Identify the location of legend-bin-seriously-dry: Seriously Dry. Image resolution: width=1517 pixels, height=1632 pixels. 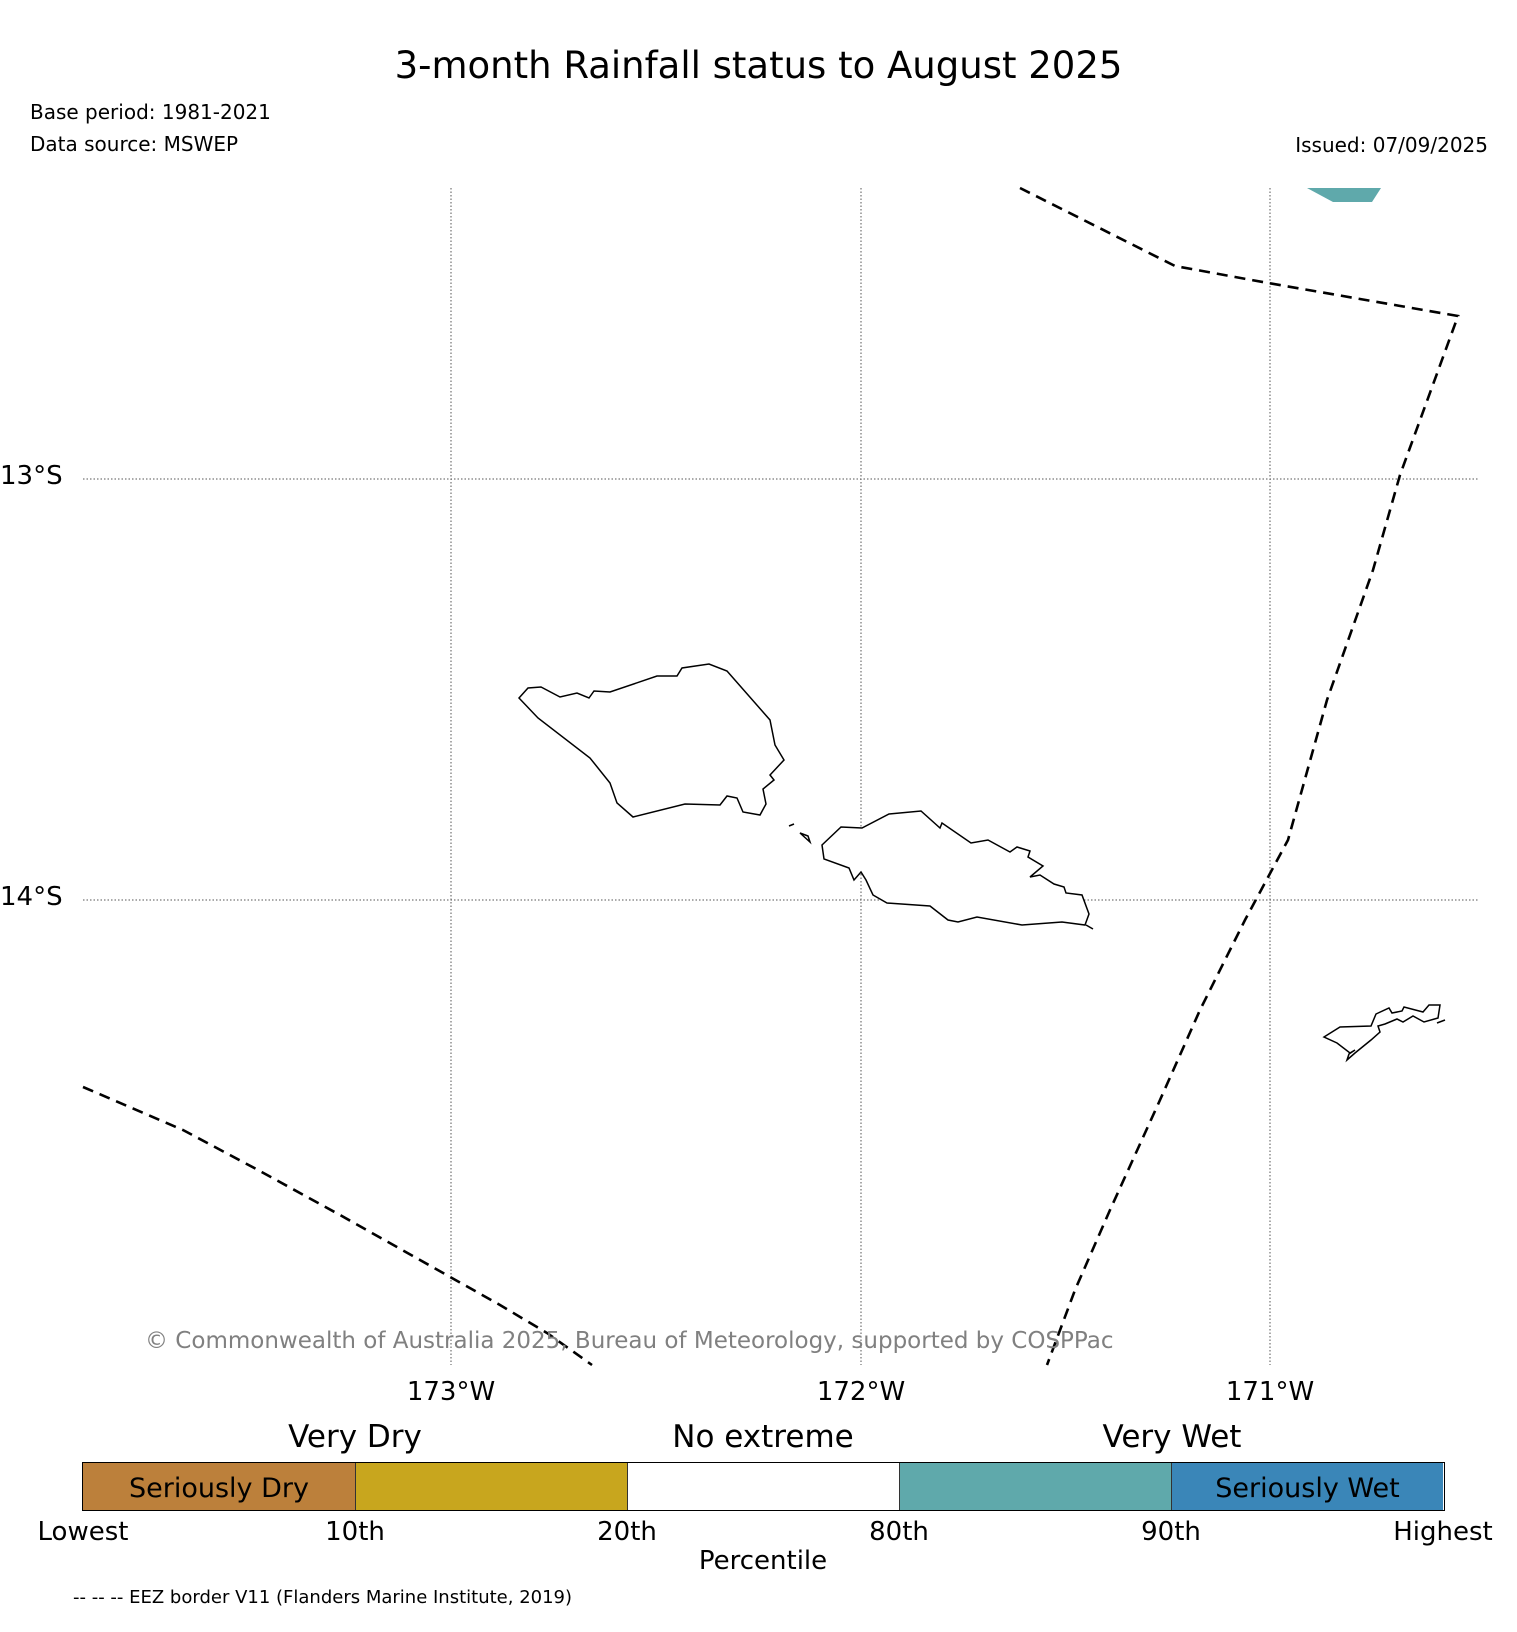
(219, 1486).